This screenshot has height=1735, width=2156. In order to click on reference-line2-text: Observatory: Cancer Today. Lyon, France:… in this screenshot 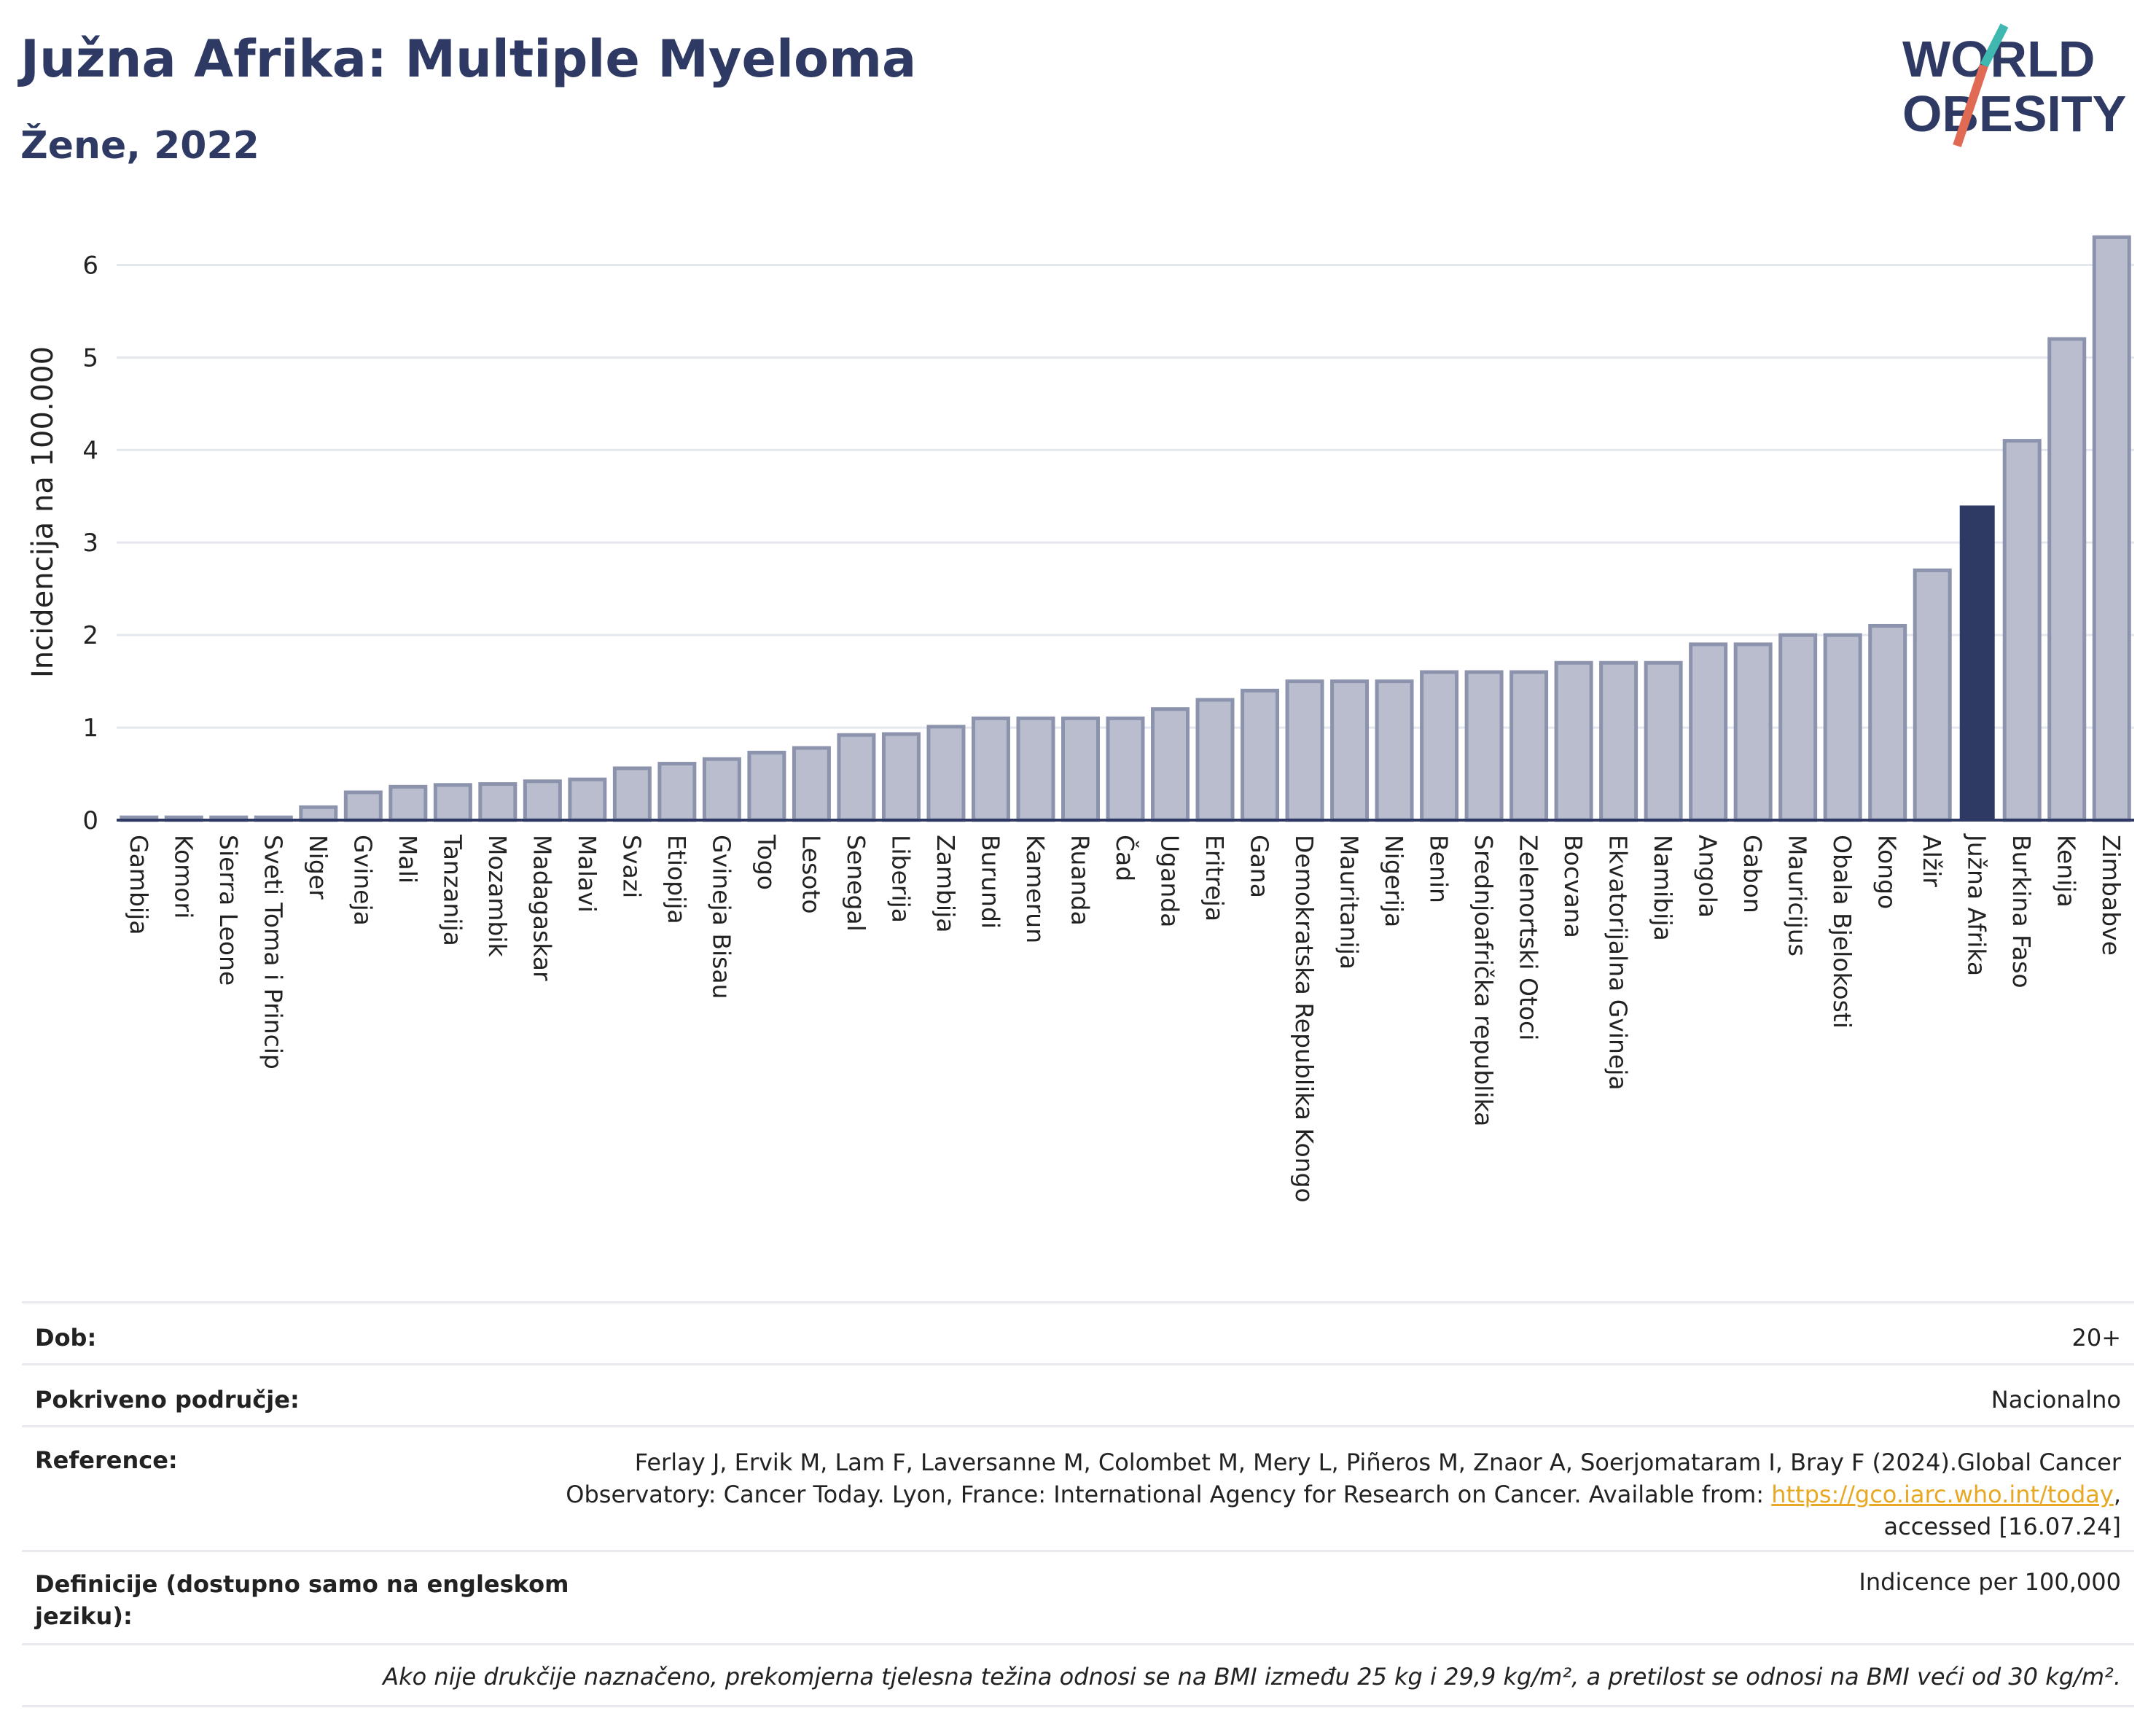, I will do `click(1169, 1494)`.